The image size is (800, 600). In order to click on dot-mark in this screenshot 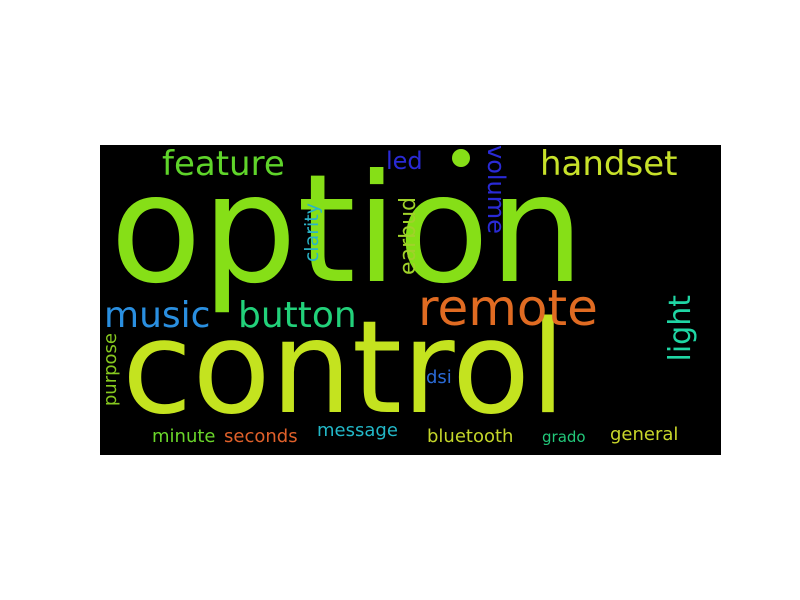, I will do `click(461, 158)`.